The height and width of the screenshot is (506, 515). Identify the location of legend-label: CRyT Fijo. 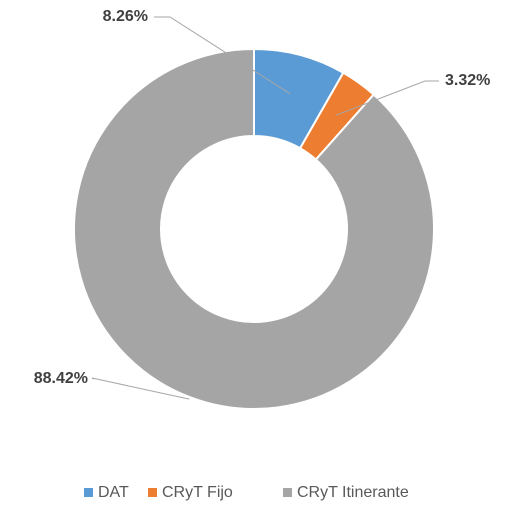
(197, 492).